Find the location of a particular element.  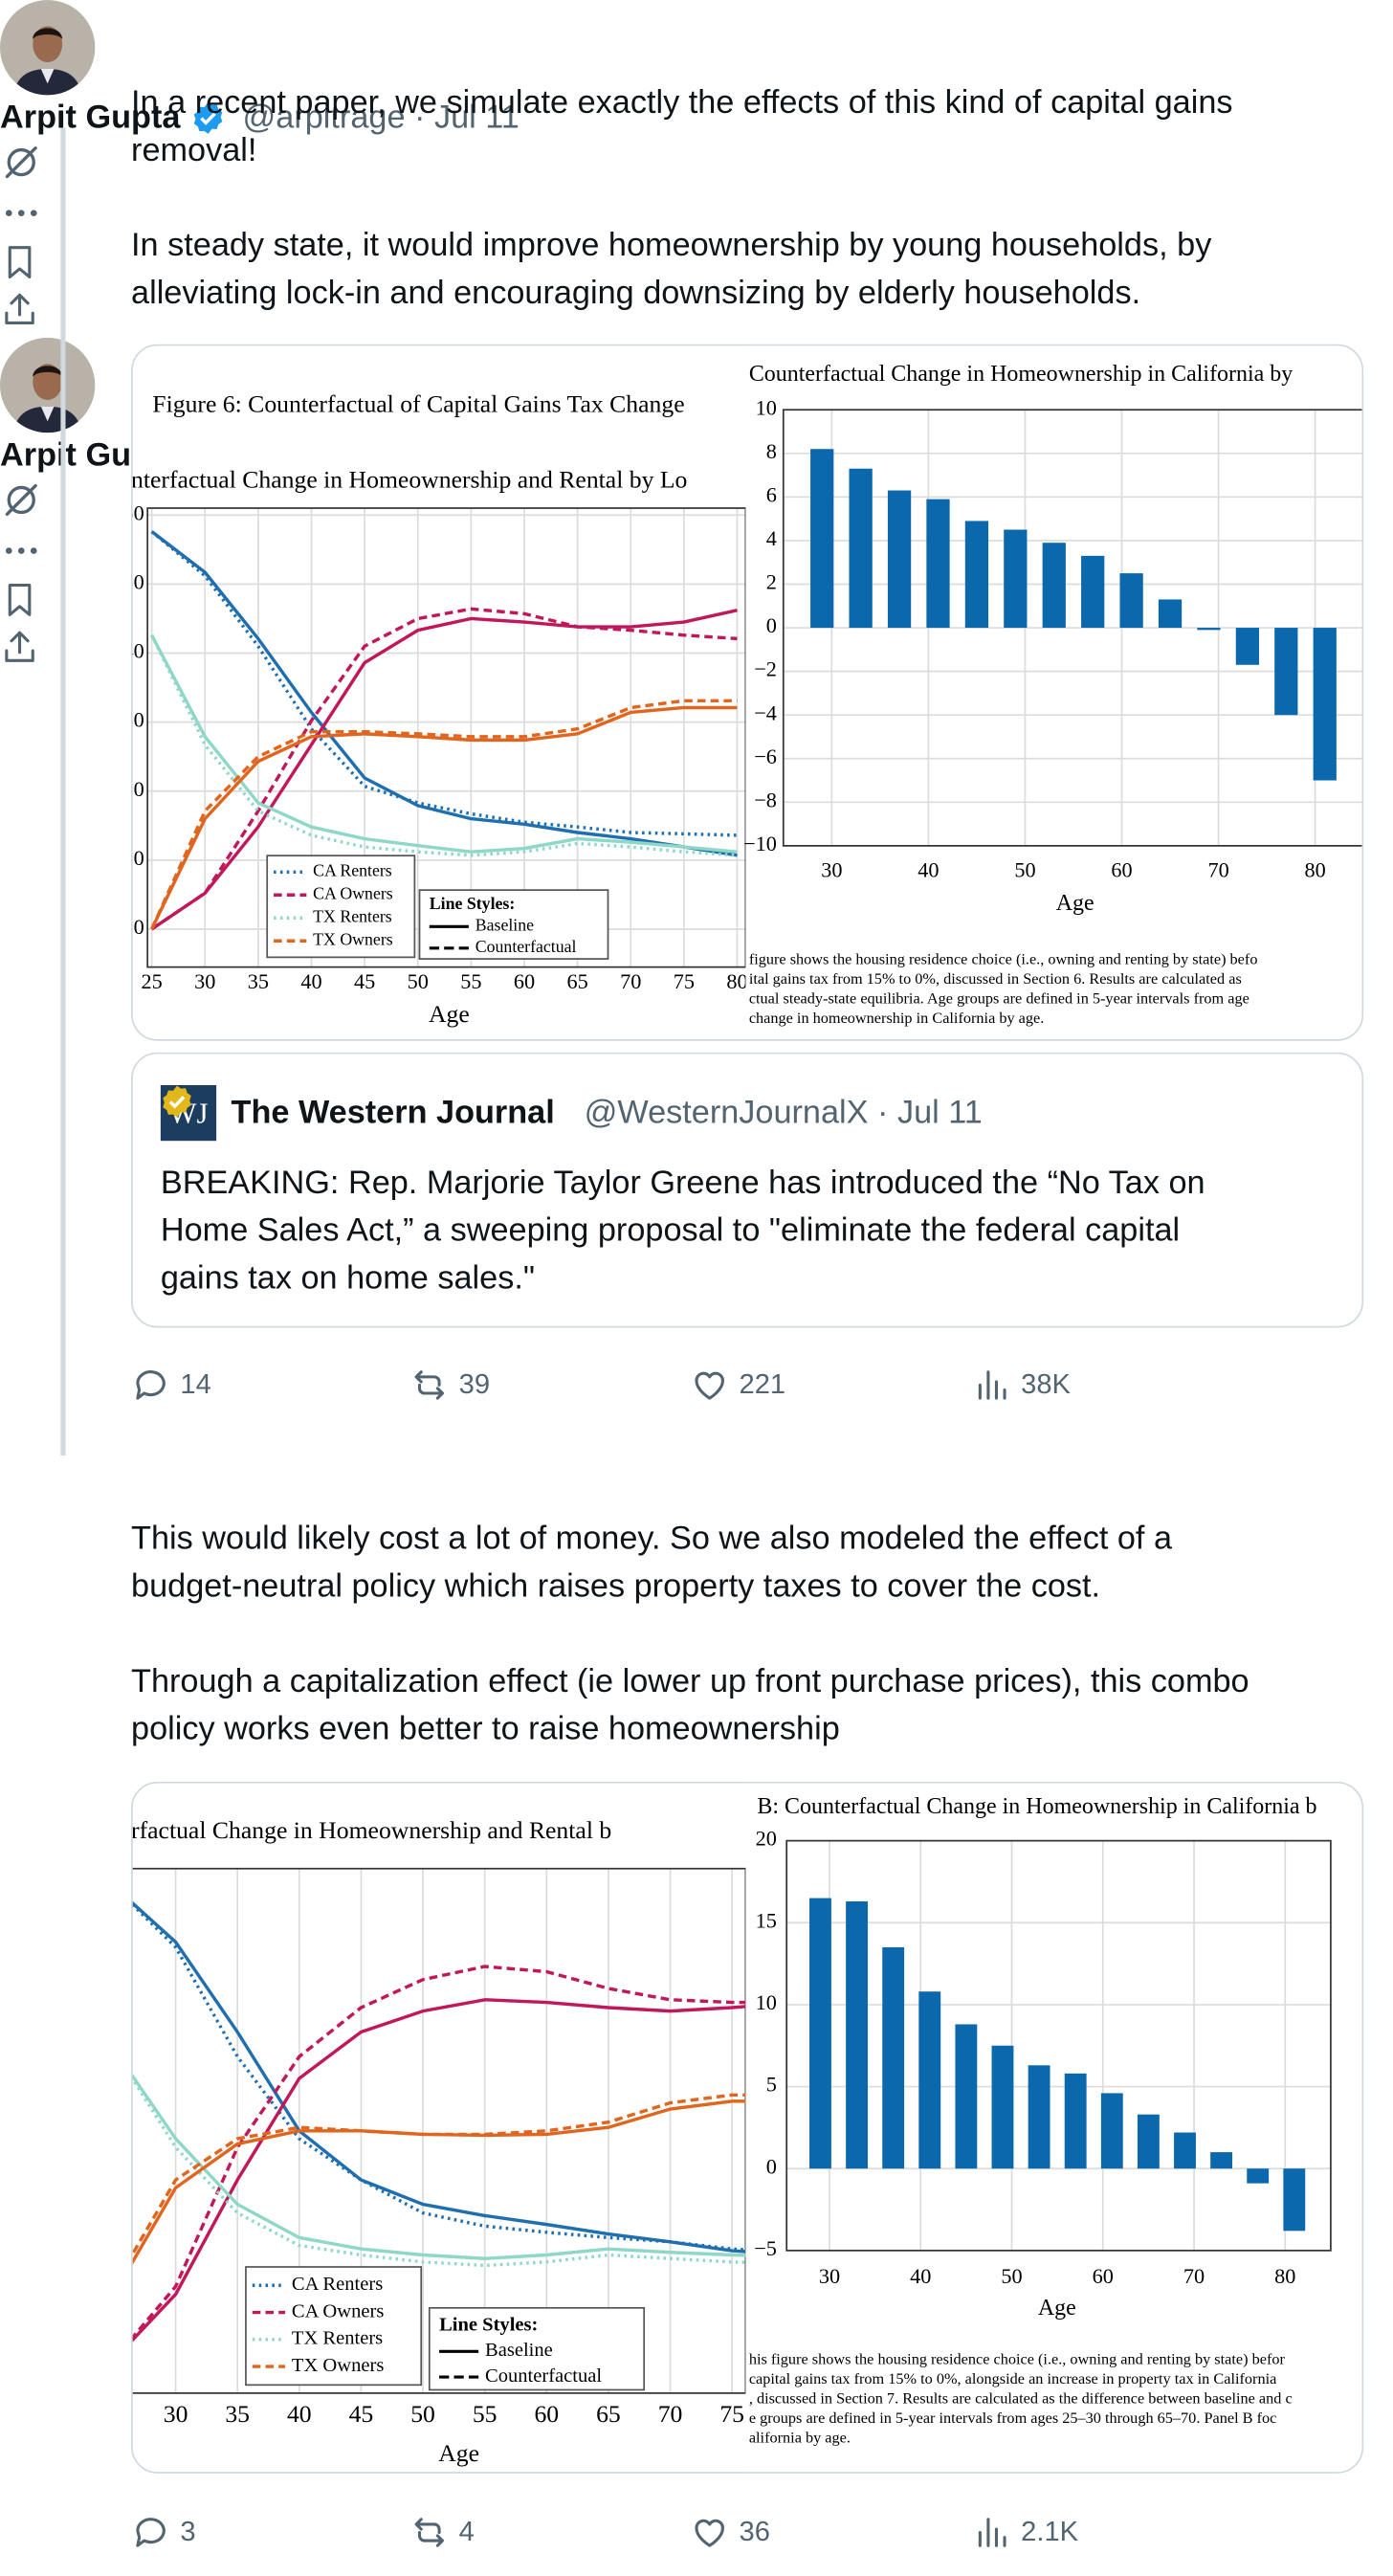

verified-badge is located at coordinates (208, 117).